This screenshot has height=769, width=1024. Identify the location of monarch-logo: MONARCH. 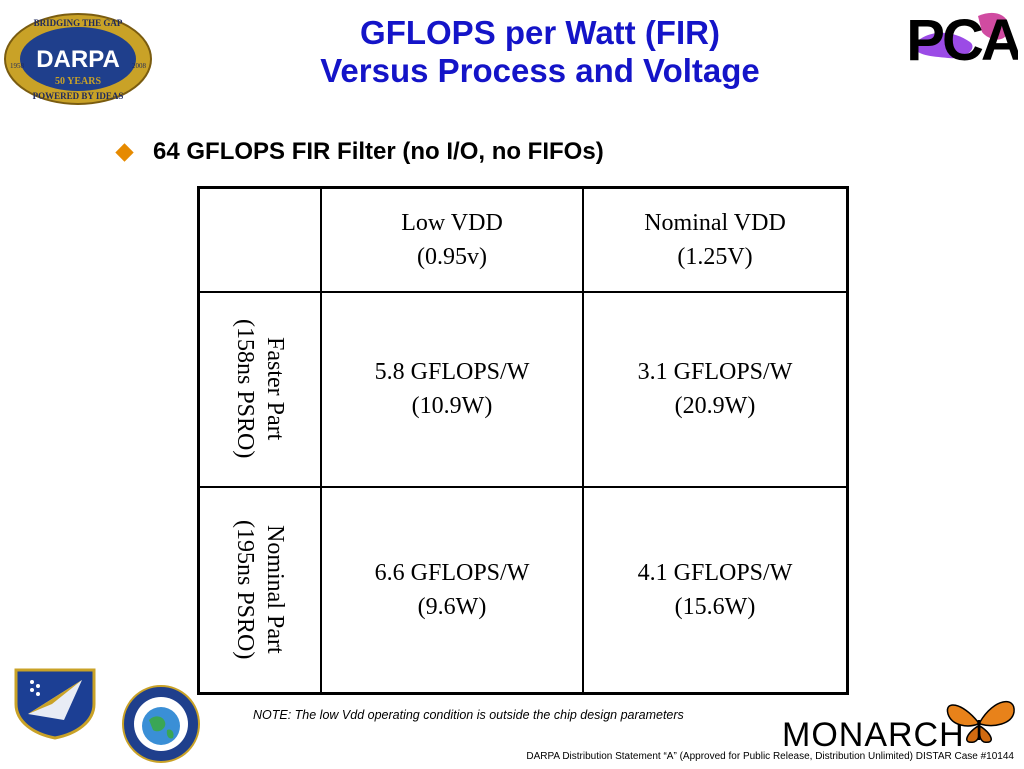
(900, 724).